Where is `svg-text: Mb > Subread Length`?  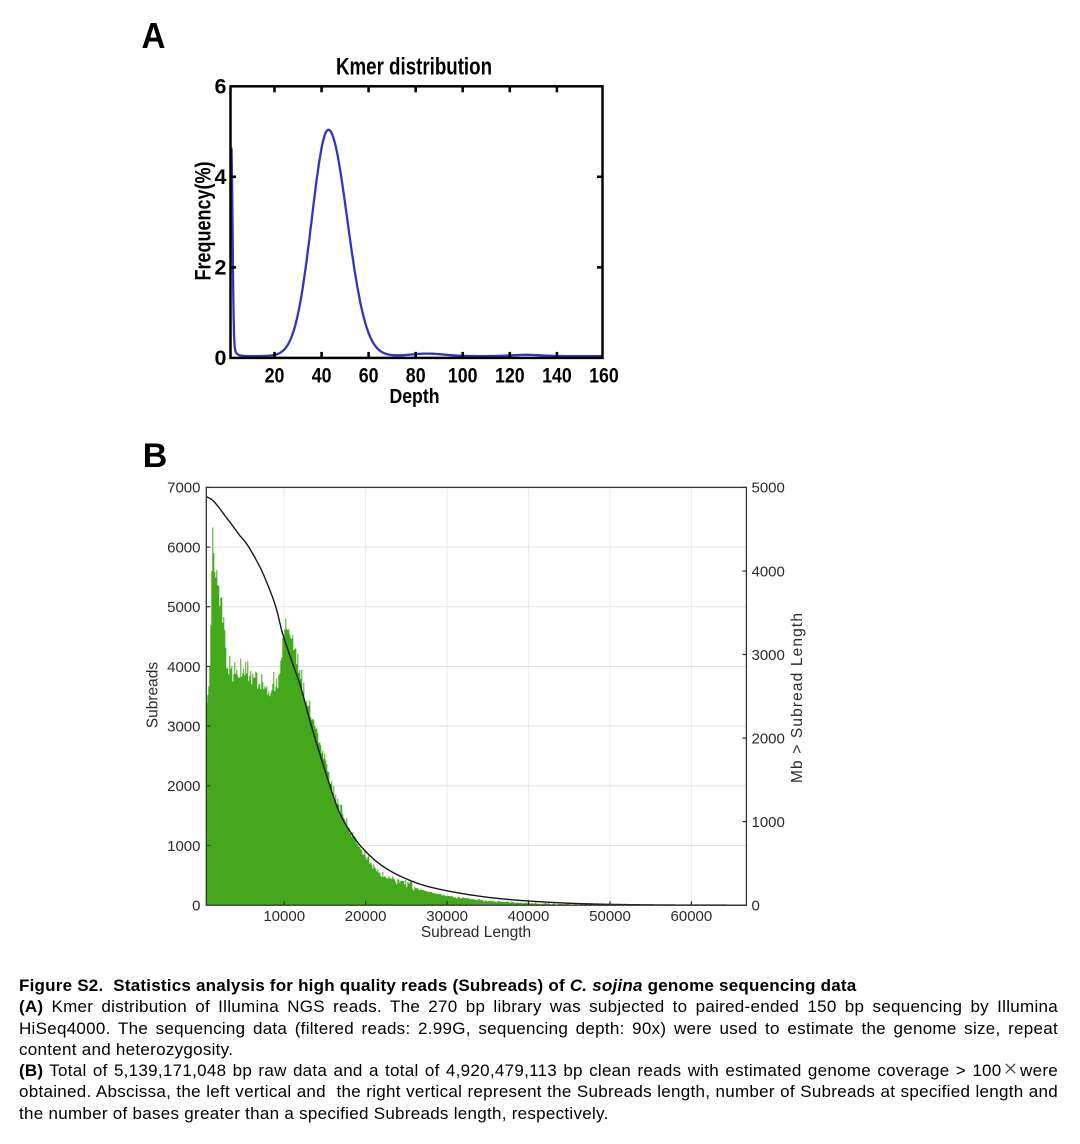 svg-text: Mb > Subread Length is located at coordinates (797, 698).